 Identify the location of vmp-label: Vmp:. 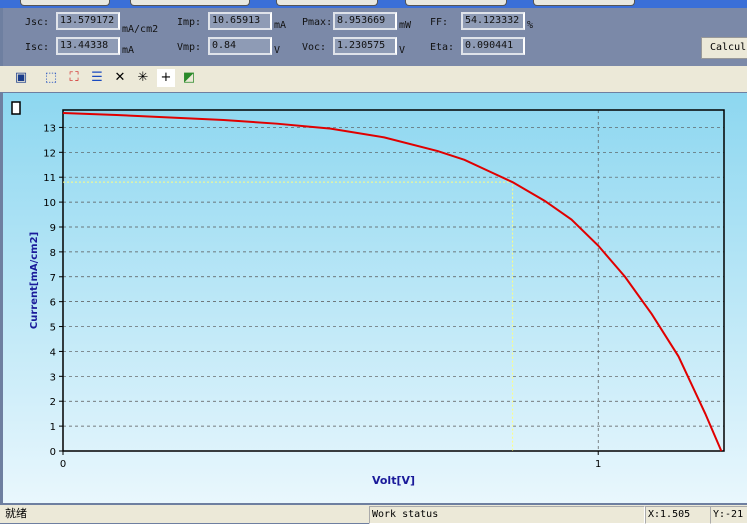
(189, 47).